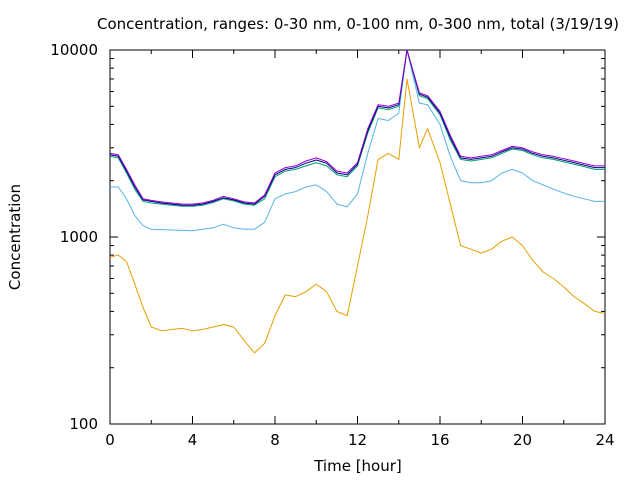  What do you see at coordinates (604, 440) in the screenshot?
I see `x-tick-label: 24` at bounding box center [604, 440].